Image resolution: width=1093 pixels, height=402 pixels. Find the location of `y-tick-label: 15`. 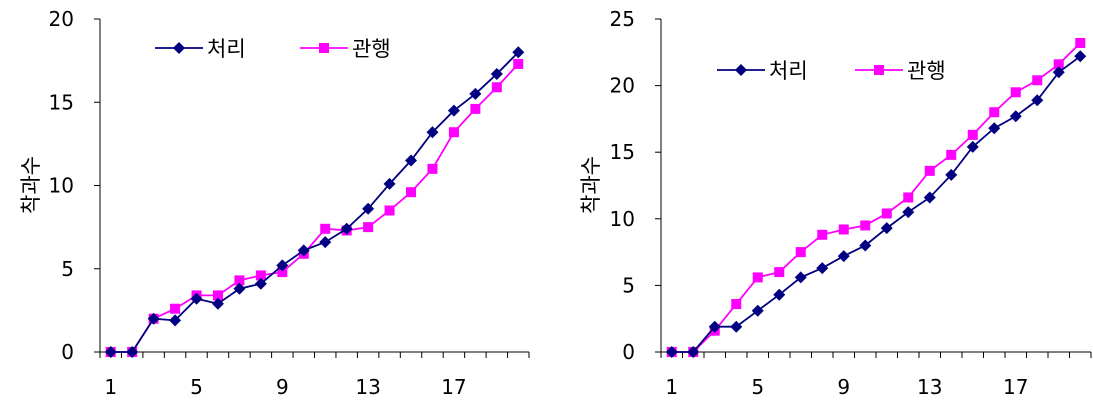

y-tick-label: 15 is located at coordinates (61, 102).